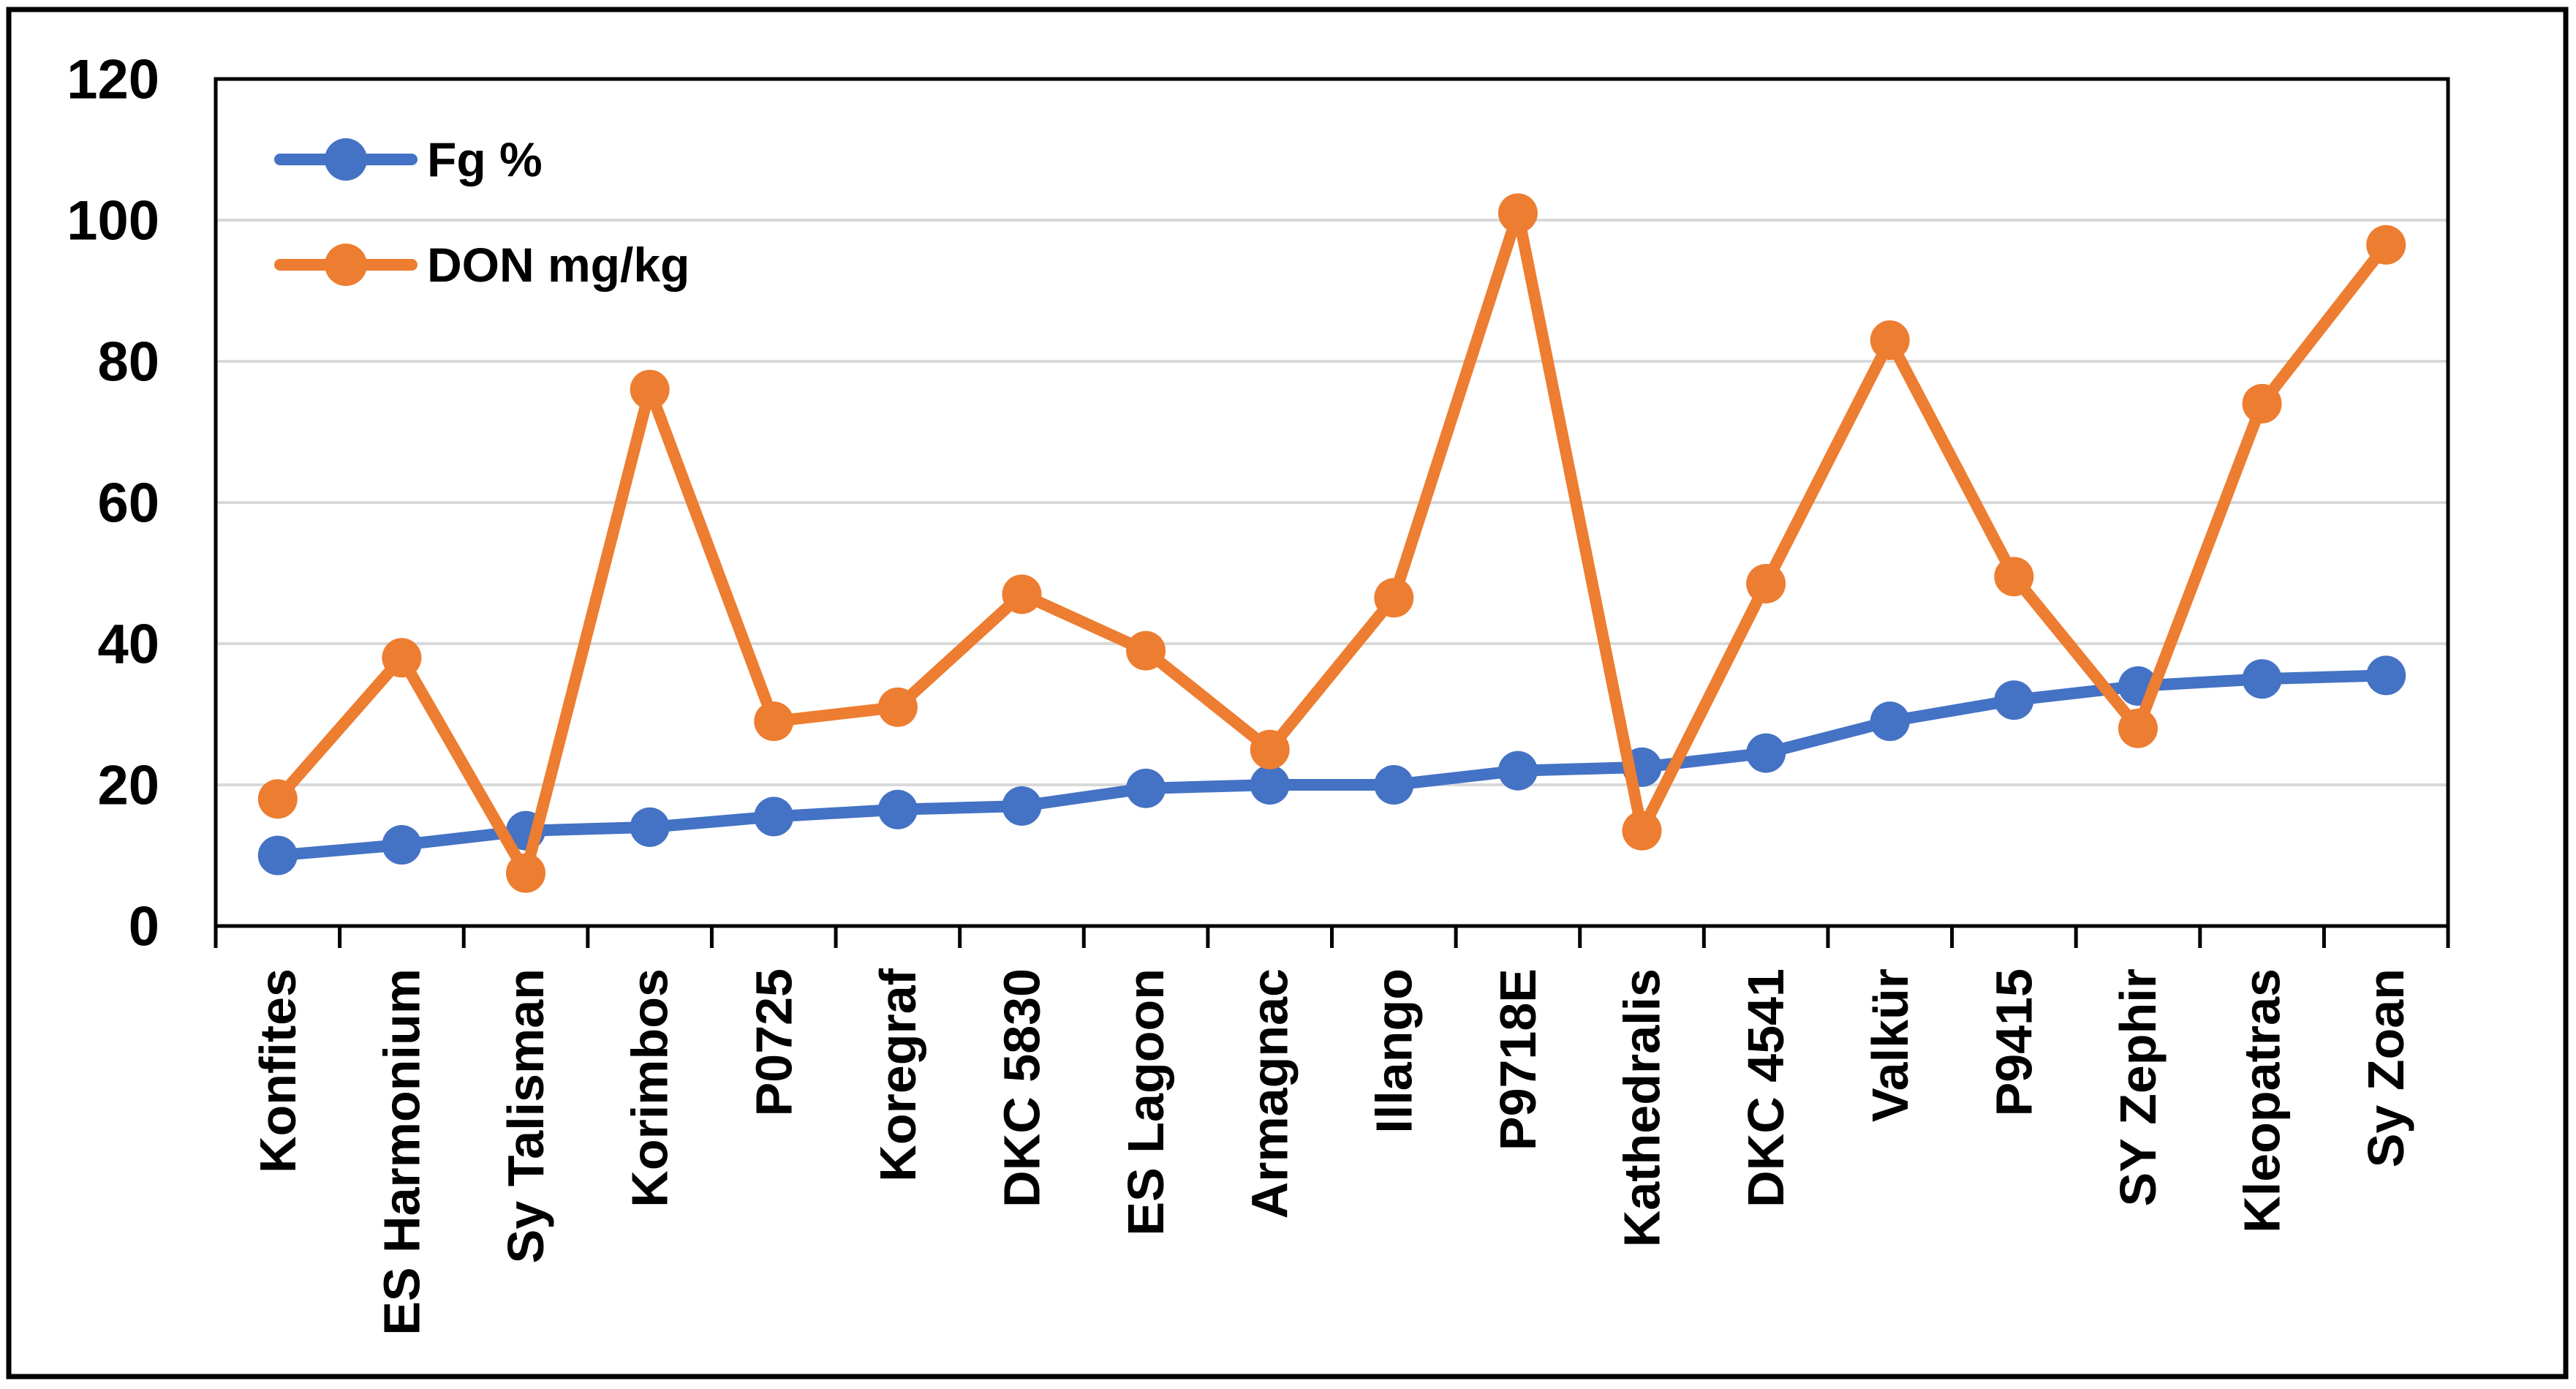  I want to click on x-axis-label-1: Konfites, so click(277, 1070).